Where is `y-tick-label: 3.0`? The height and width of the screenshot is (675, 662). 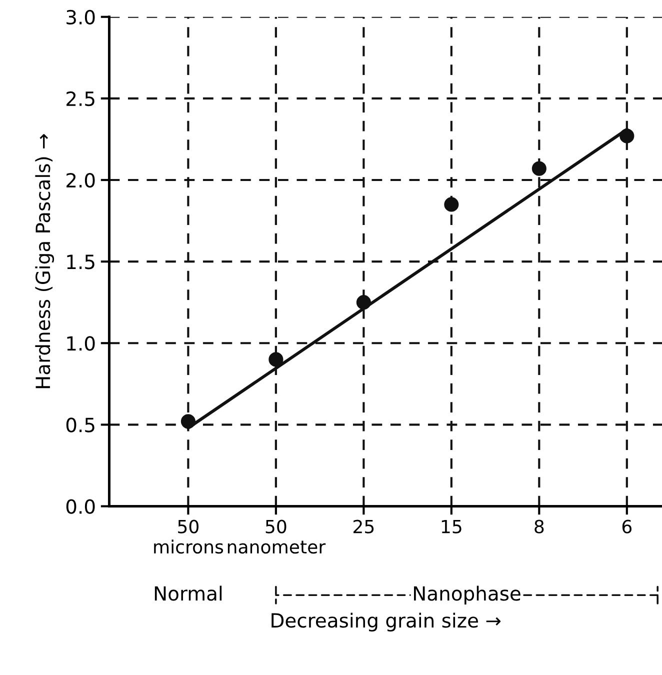 y-tick-label: 3.0 is located at coordinates (80, 17).